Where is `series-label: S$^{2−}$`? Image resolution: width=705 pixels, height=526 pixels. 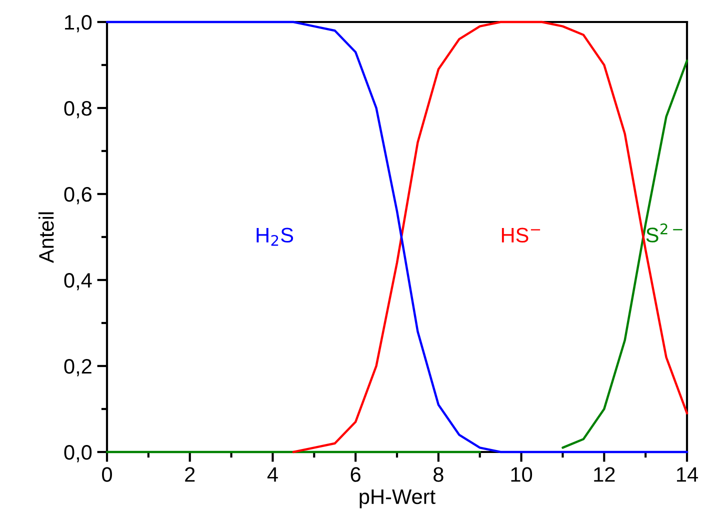
series-label: S$^{2−}$ is located at coordinates (664, 232).